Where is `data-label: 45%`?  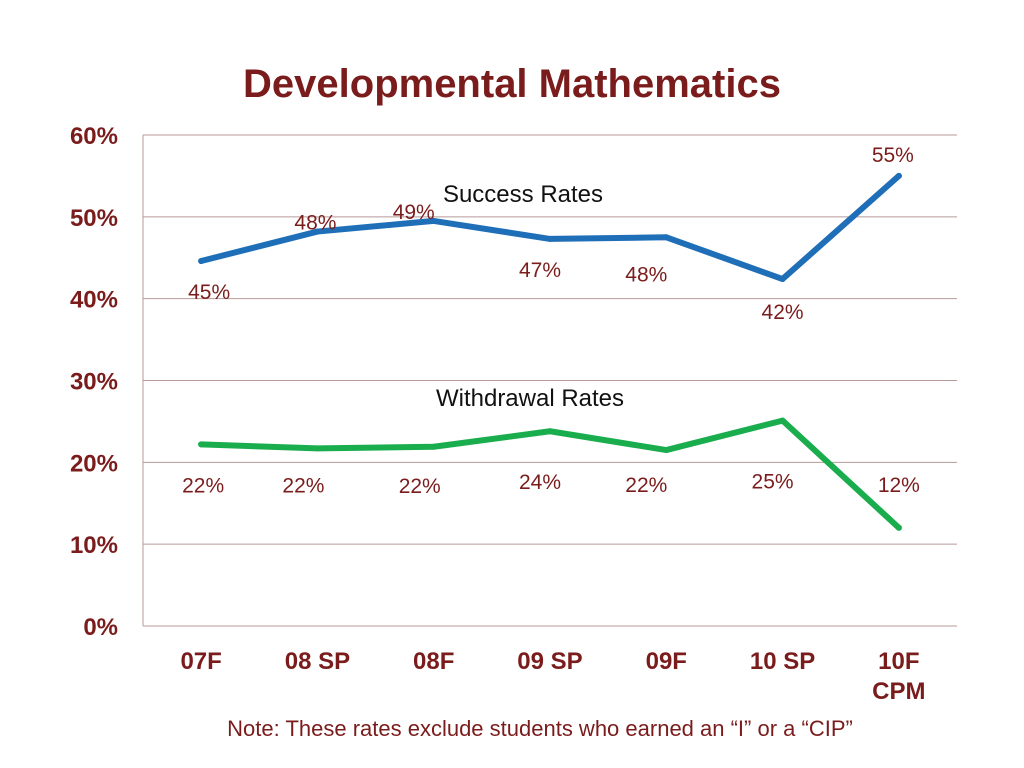
data-label: 45% is located at coordinates (209, 292).